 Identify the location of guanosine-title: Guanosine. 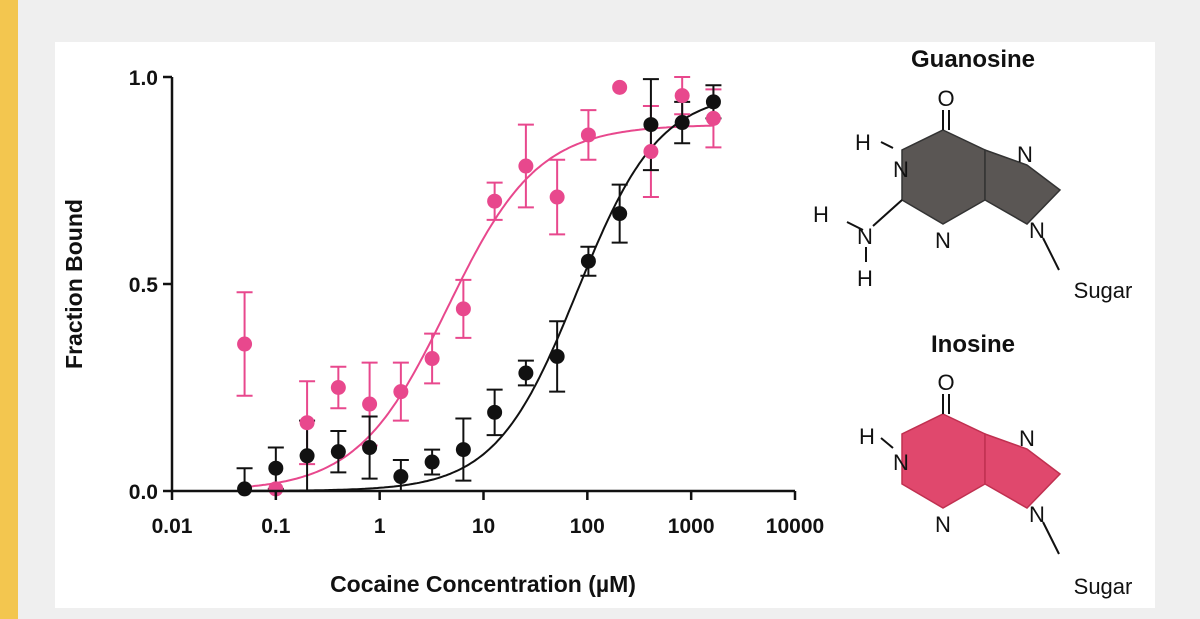
(973, 59).